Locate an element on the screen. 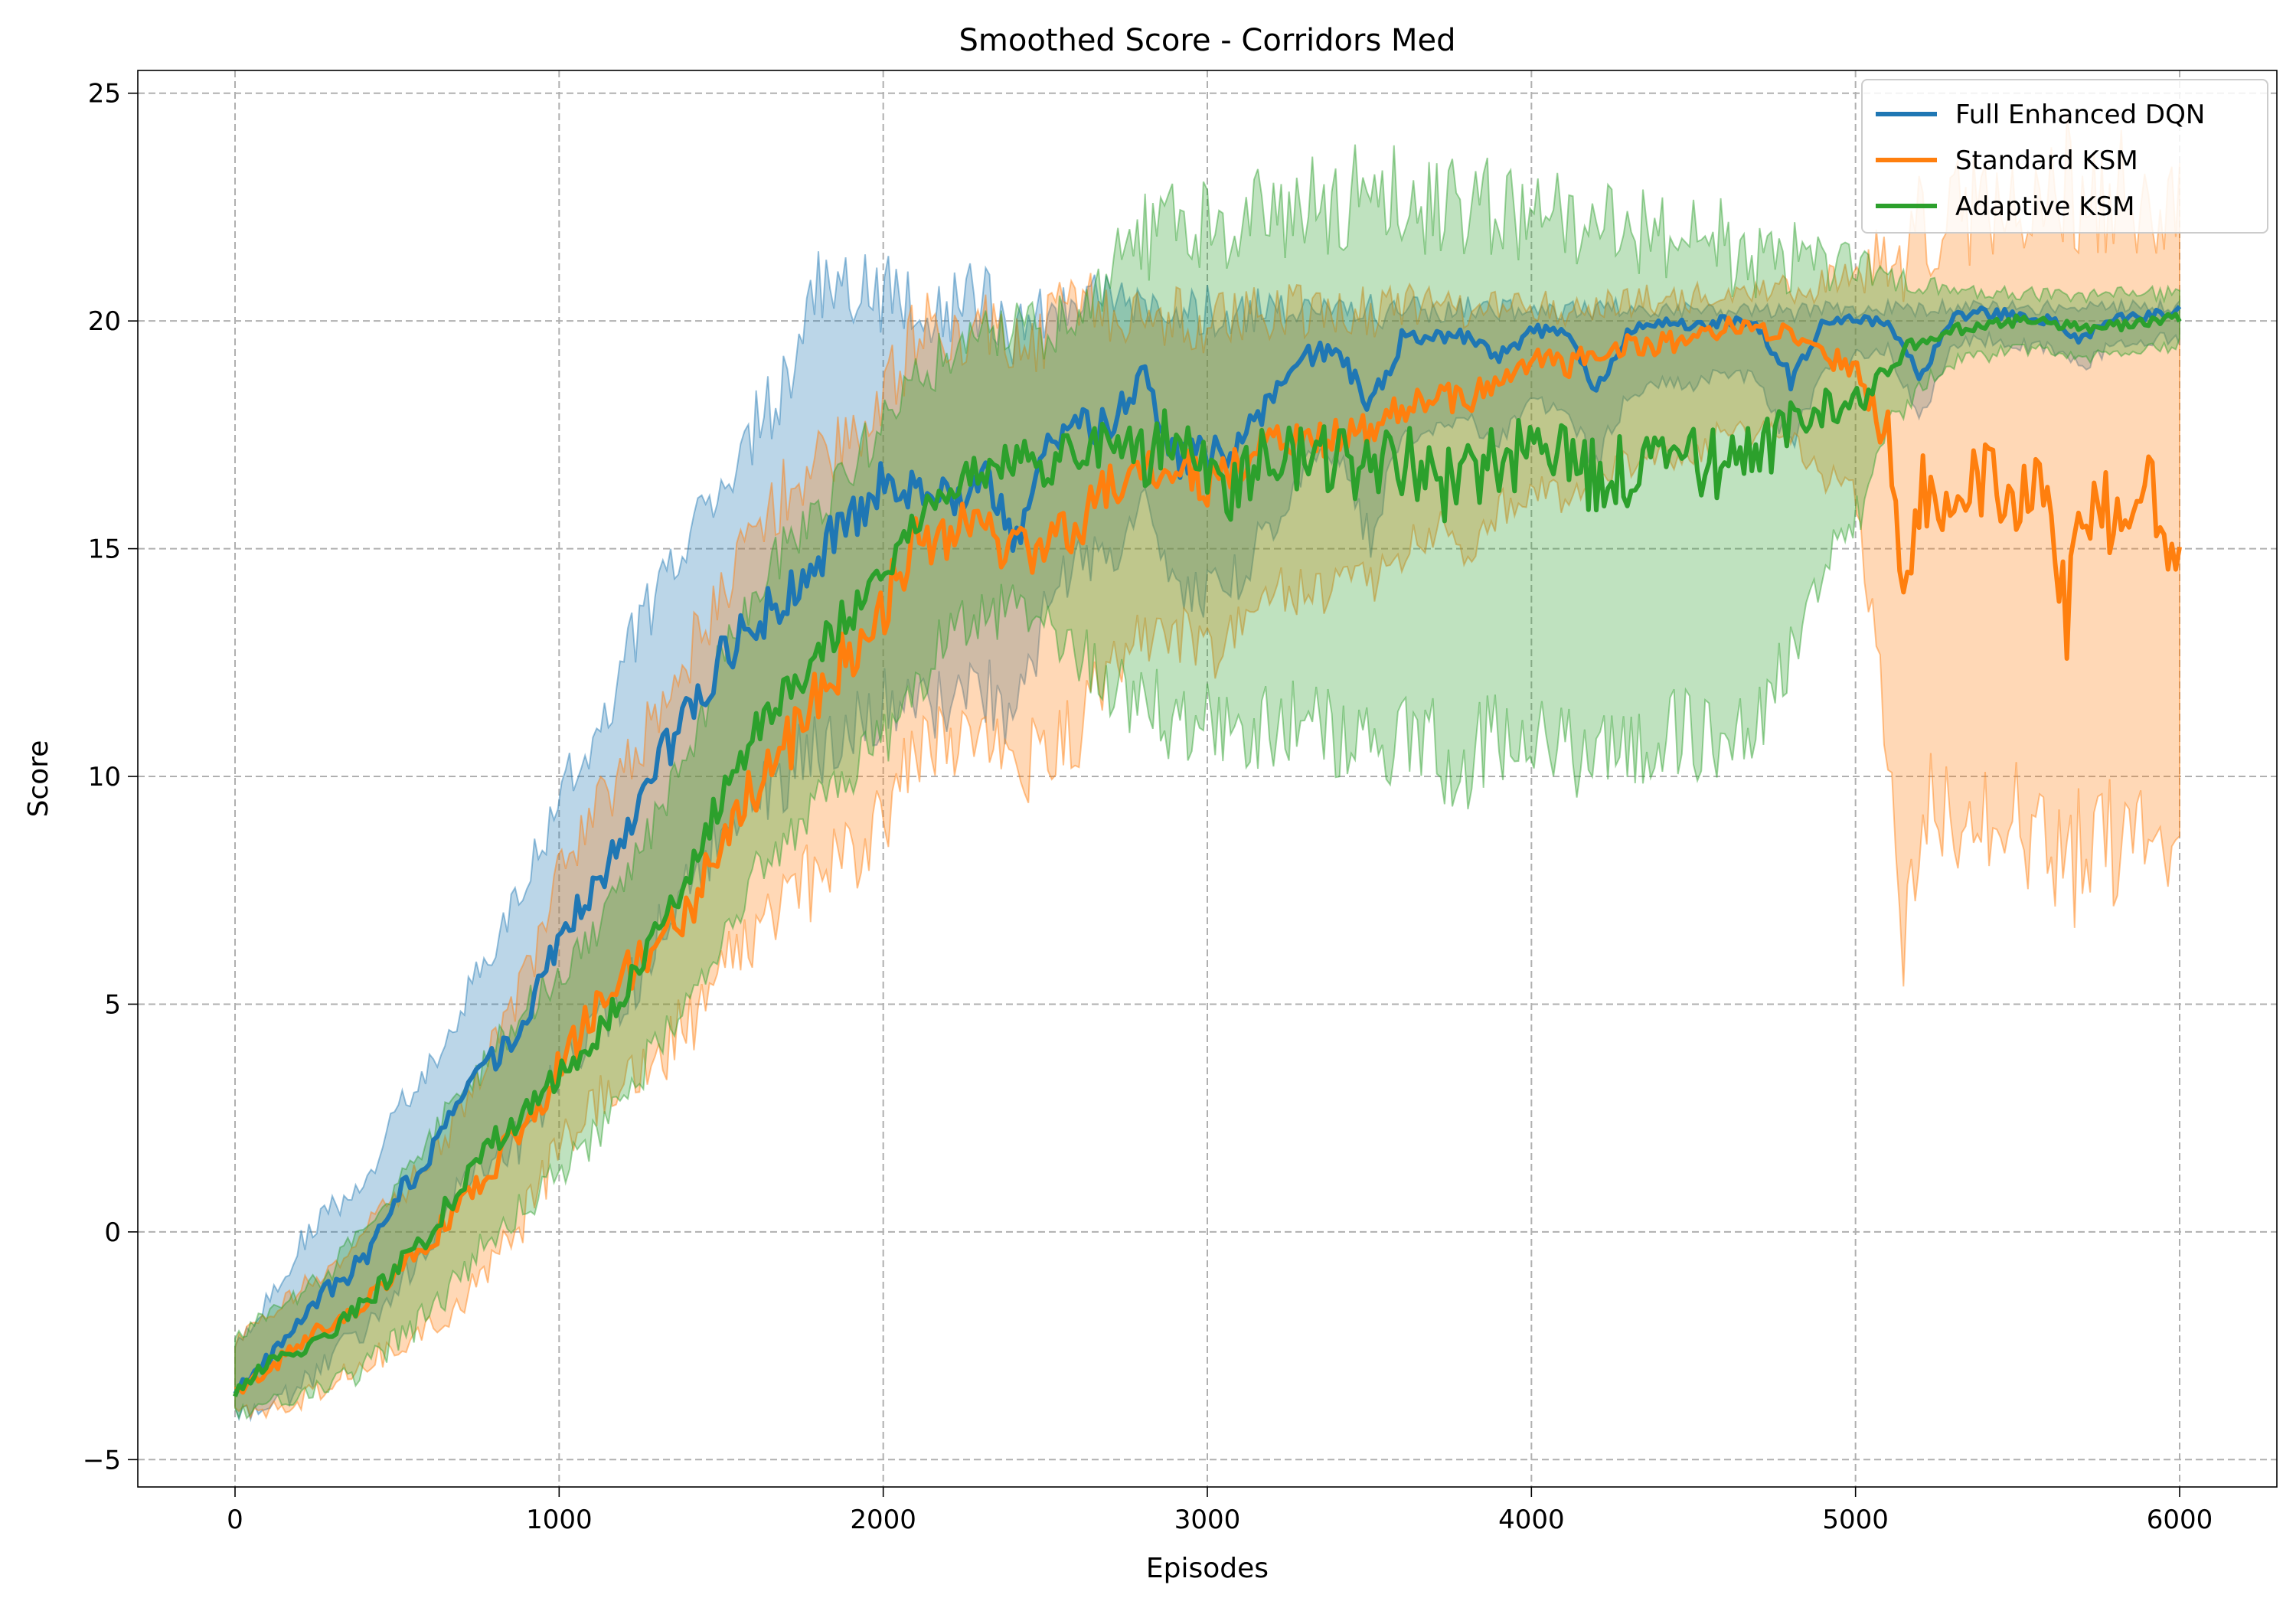  y-tick-label: 15 is located at coordinates (104, 549).